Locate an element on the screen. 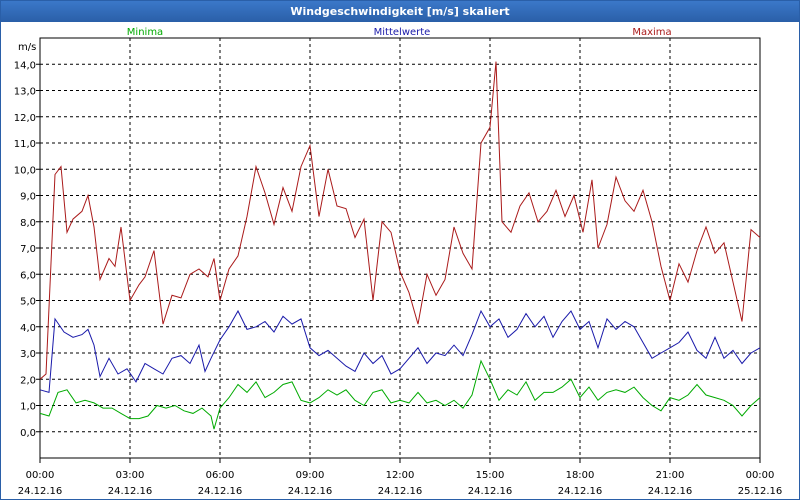  legend-entry-mittelwerte: Mittelwerte is located at coordinates (402, 32).